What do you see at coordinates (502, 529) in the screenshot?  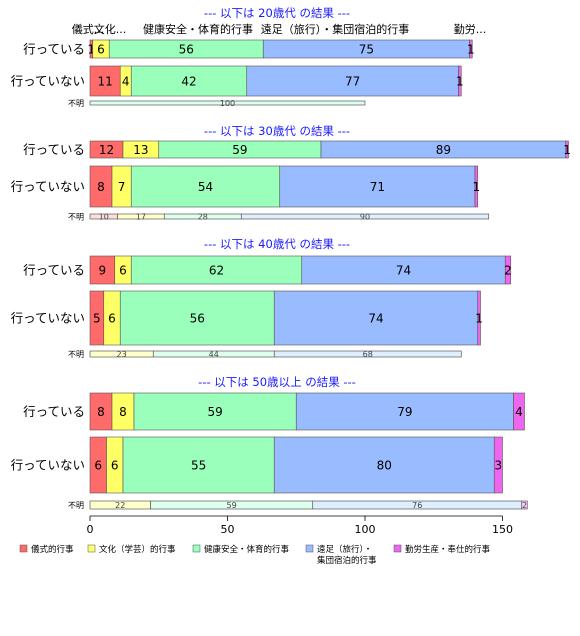 I see `x-tick-label: 150` at bounding box center [502, 529].